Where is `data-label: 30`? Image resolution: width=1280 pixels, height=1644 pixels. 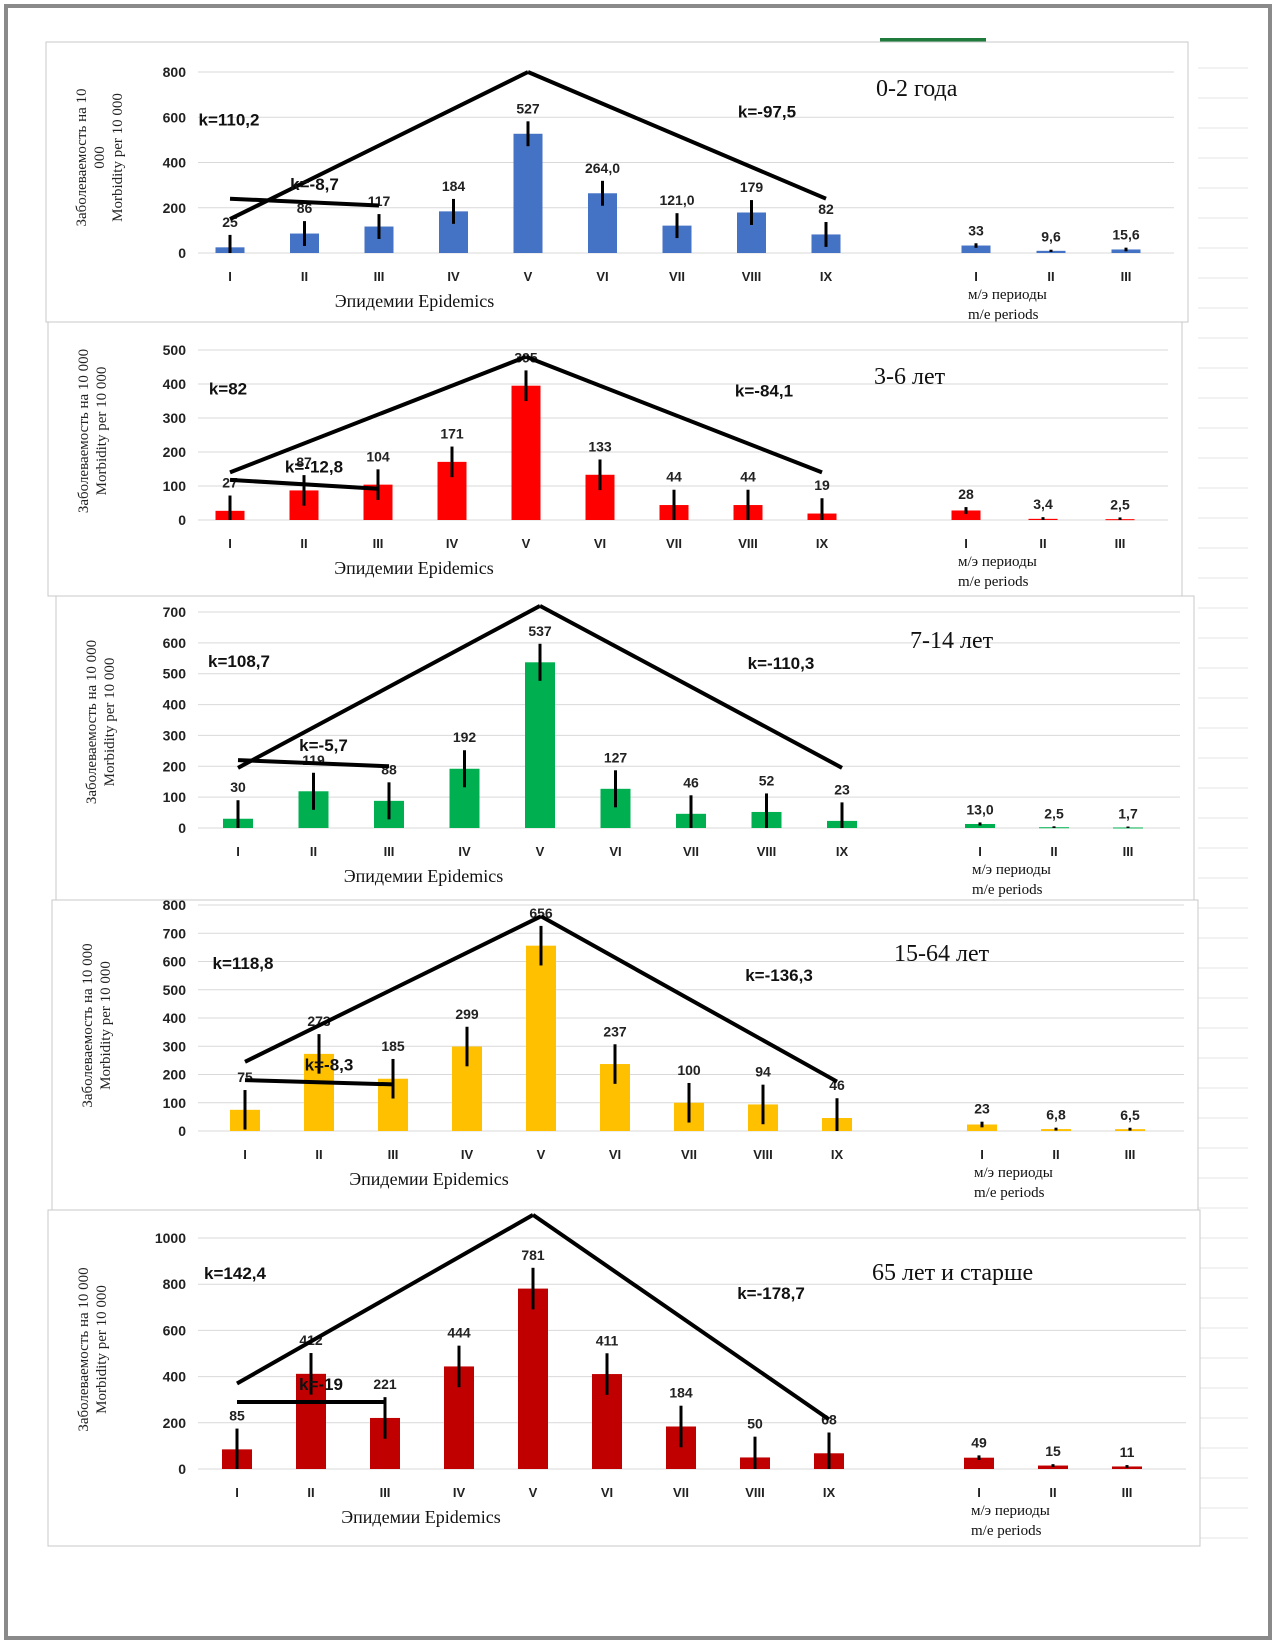 data-label: 30 is located at coordinates (238, 787).